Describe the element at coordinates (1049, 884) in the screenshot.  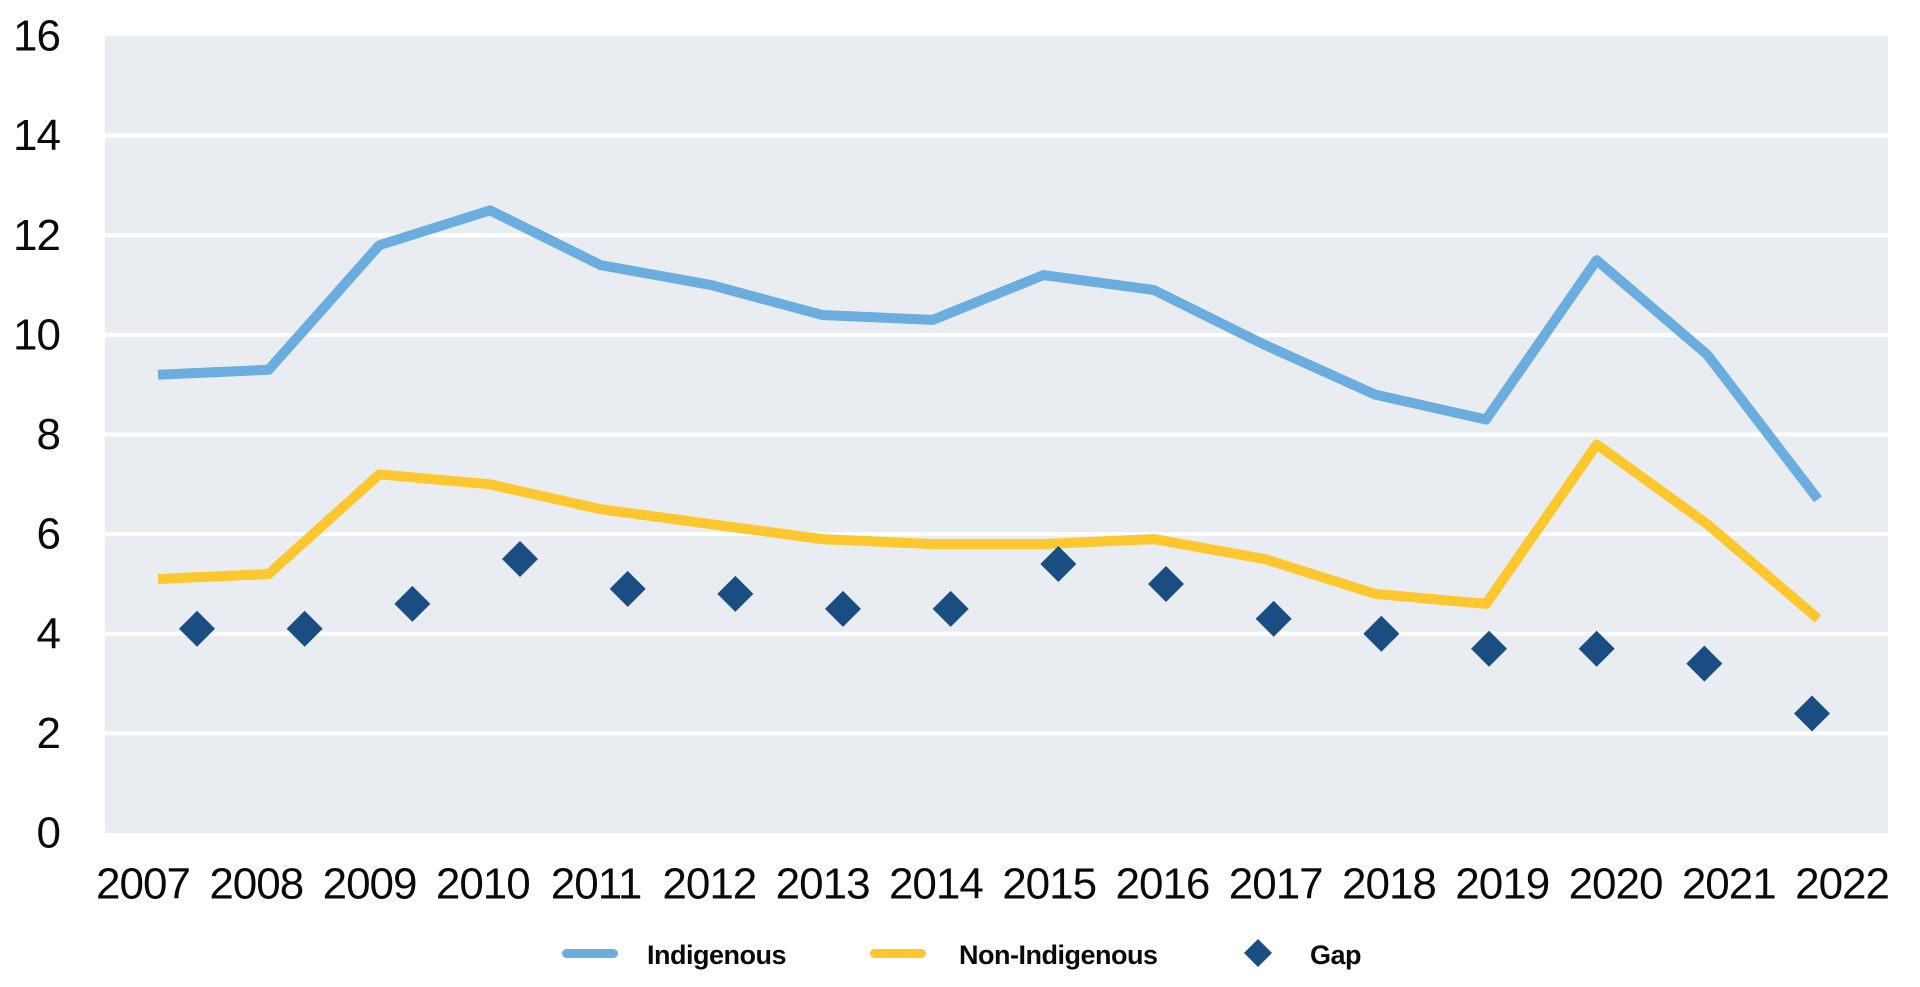
I see `x-tick-label: 2015` at that location.